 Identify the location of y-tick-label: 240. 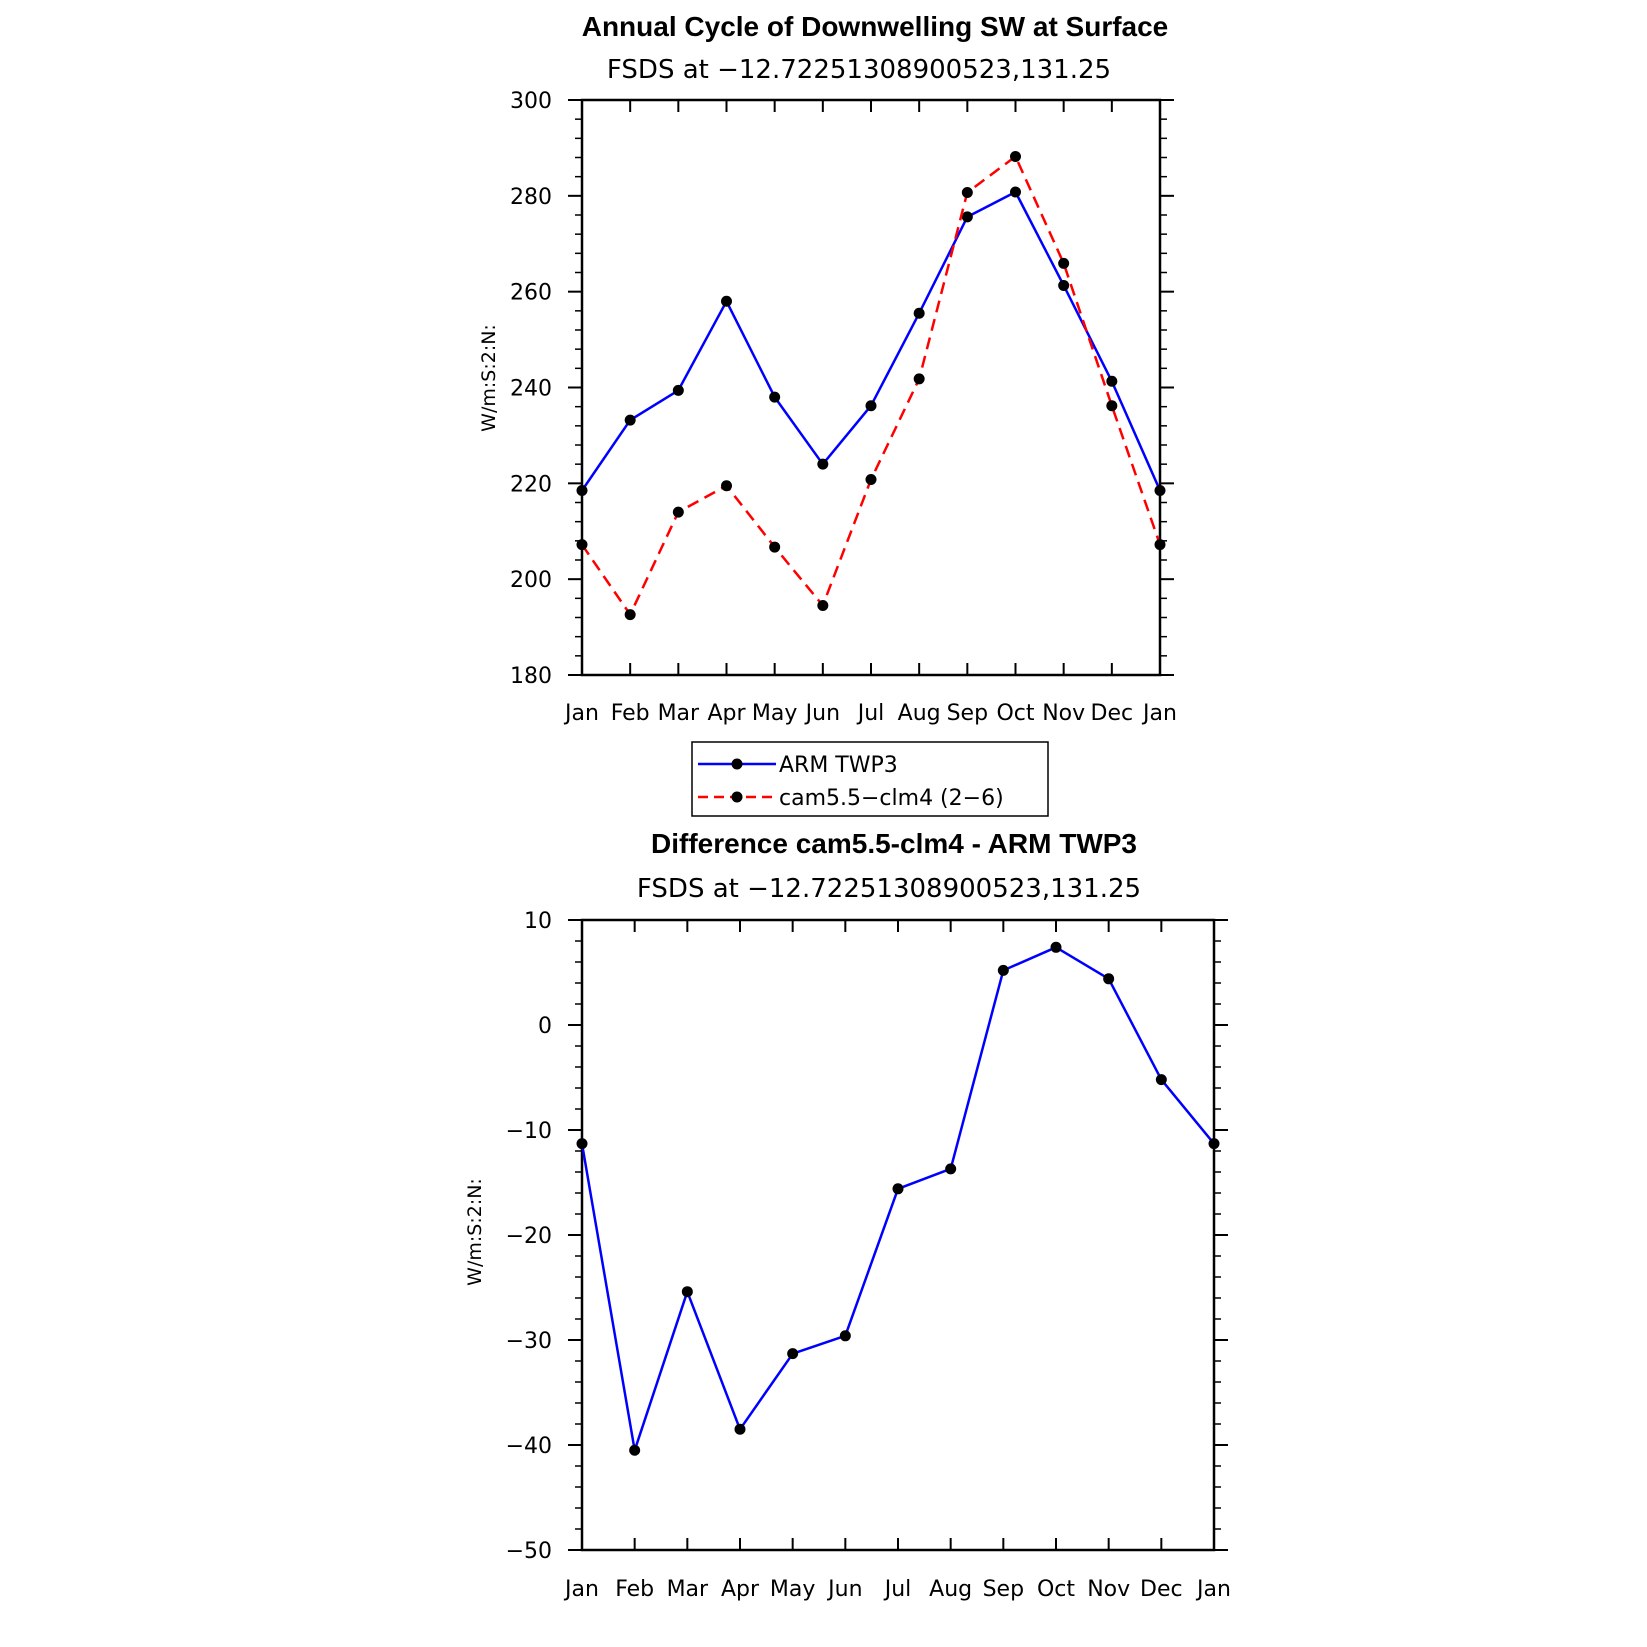
(531, 389).